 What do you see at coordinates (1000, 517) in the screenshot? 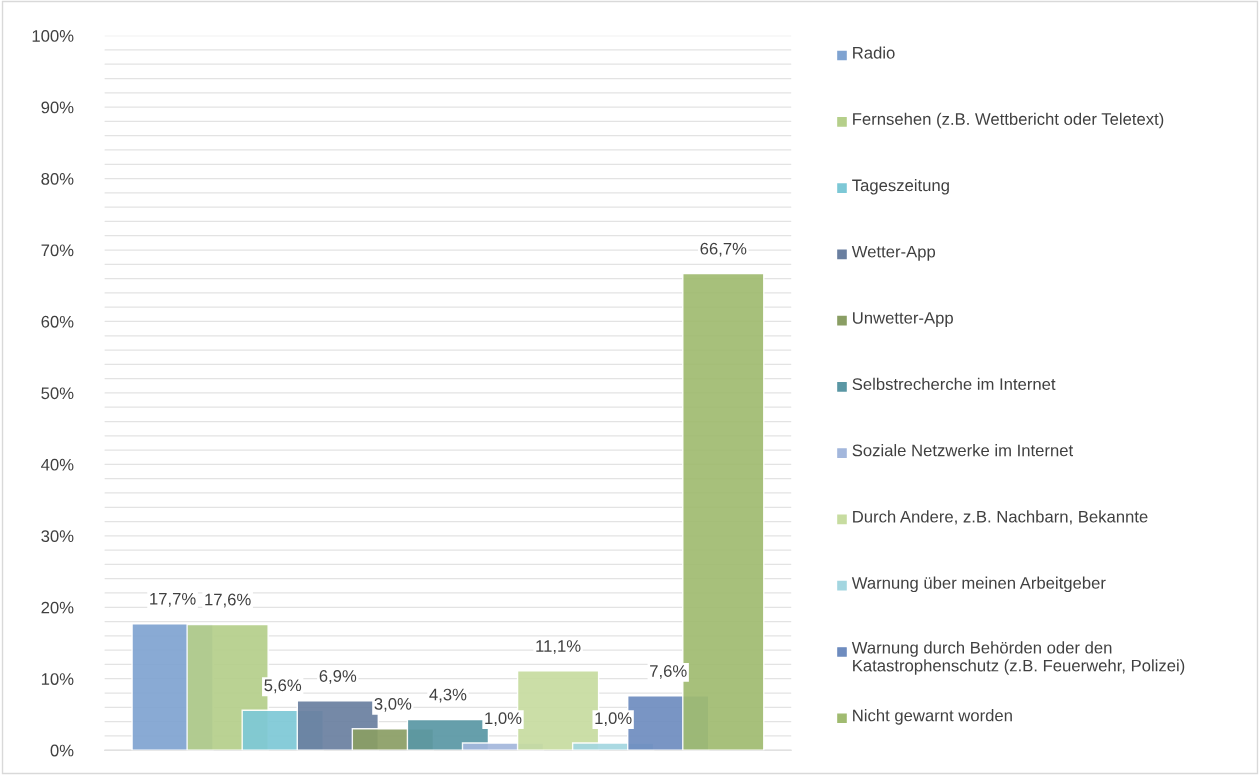
I see `legend-label: Durch Andere, z.B. Nachbarn, Bekannte` at bounding box center [1000, 517].